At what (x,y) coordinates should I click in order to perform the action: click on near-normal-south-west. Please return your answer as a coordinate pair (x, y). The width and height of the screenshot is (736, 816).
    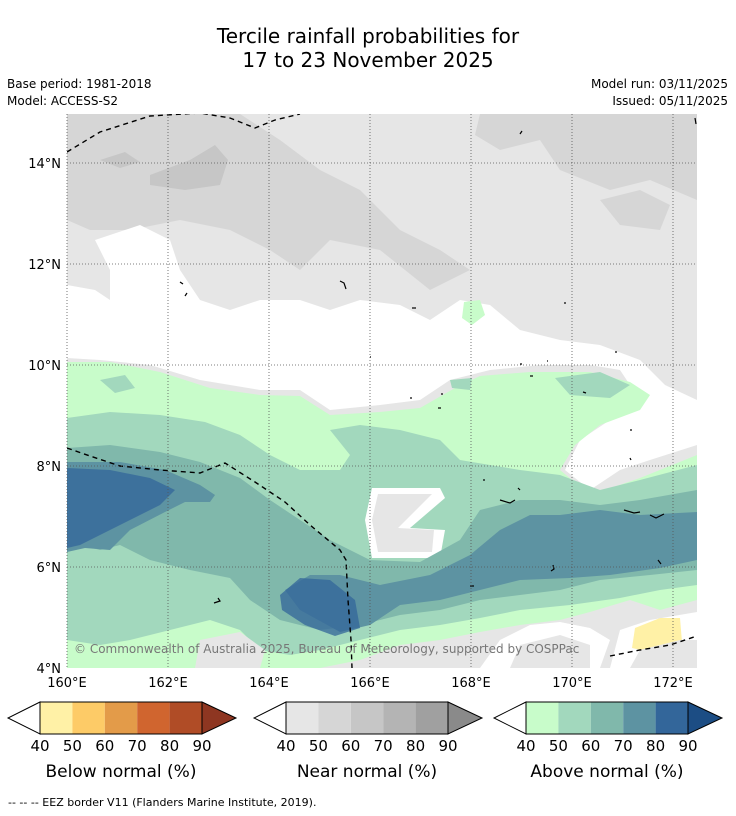
    Looking at the image, I should click on (230, 650).